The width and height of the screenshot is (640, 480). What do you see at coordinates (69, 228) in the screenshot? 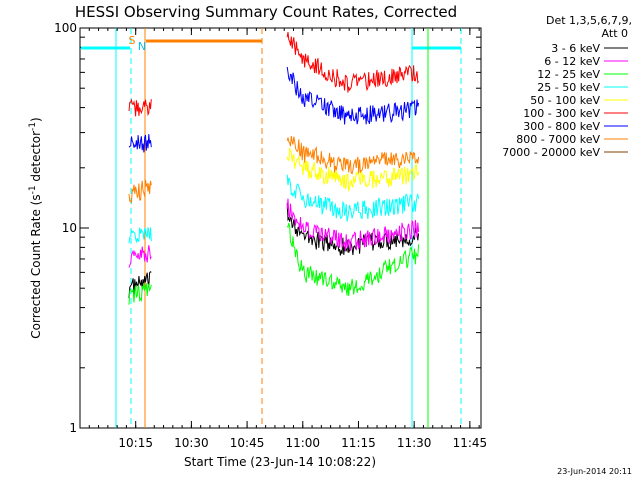
I see `y-tick-label: 10` at bounding box center [69, 228].